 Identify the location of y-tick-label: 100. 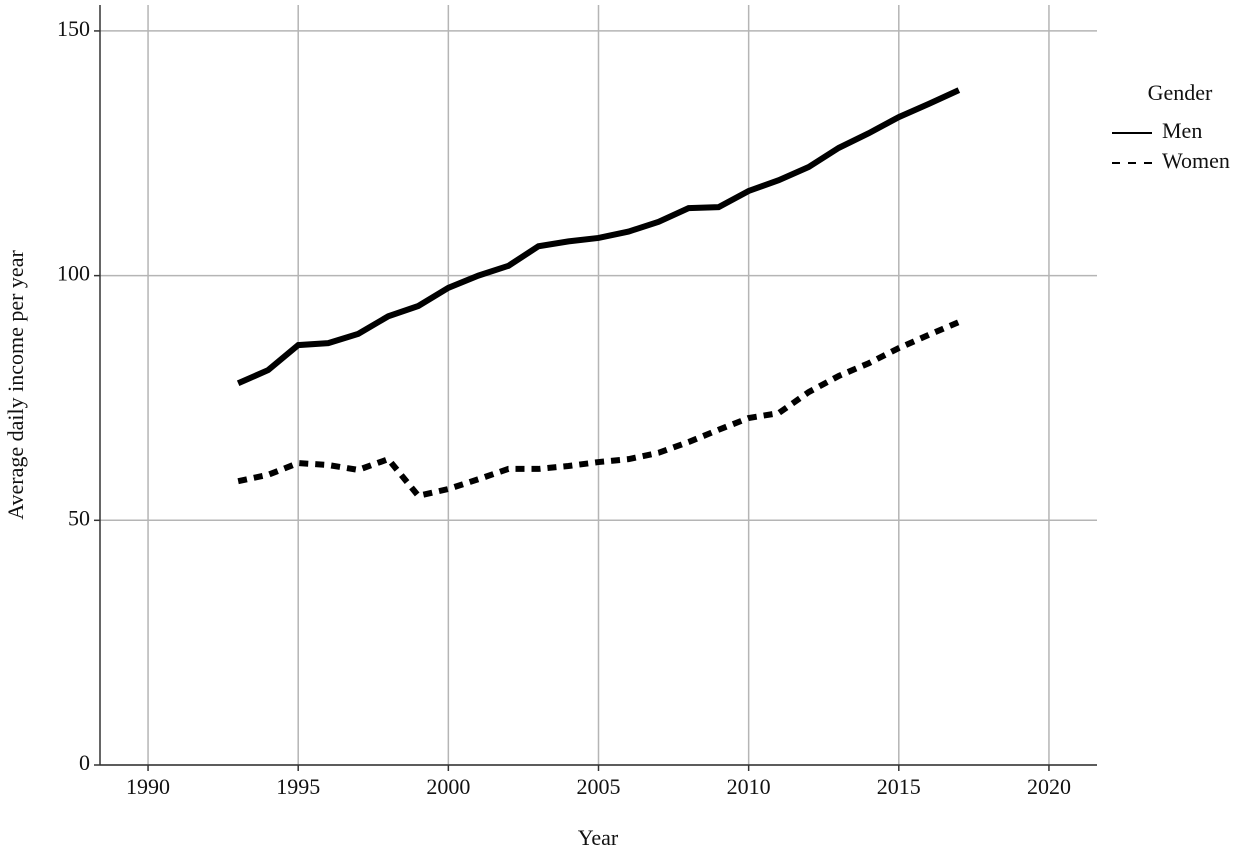
(73, 273).